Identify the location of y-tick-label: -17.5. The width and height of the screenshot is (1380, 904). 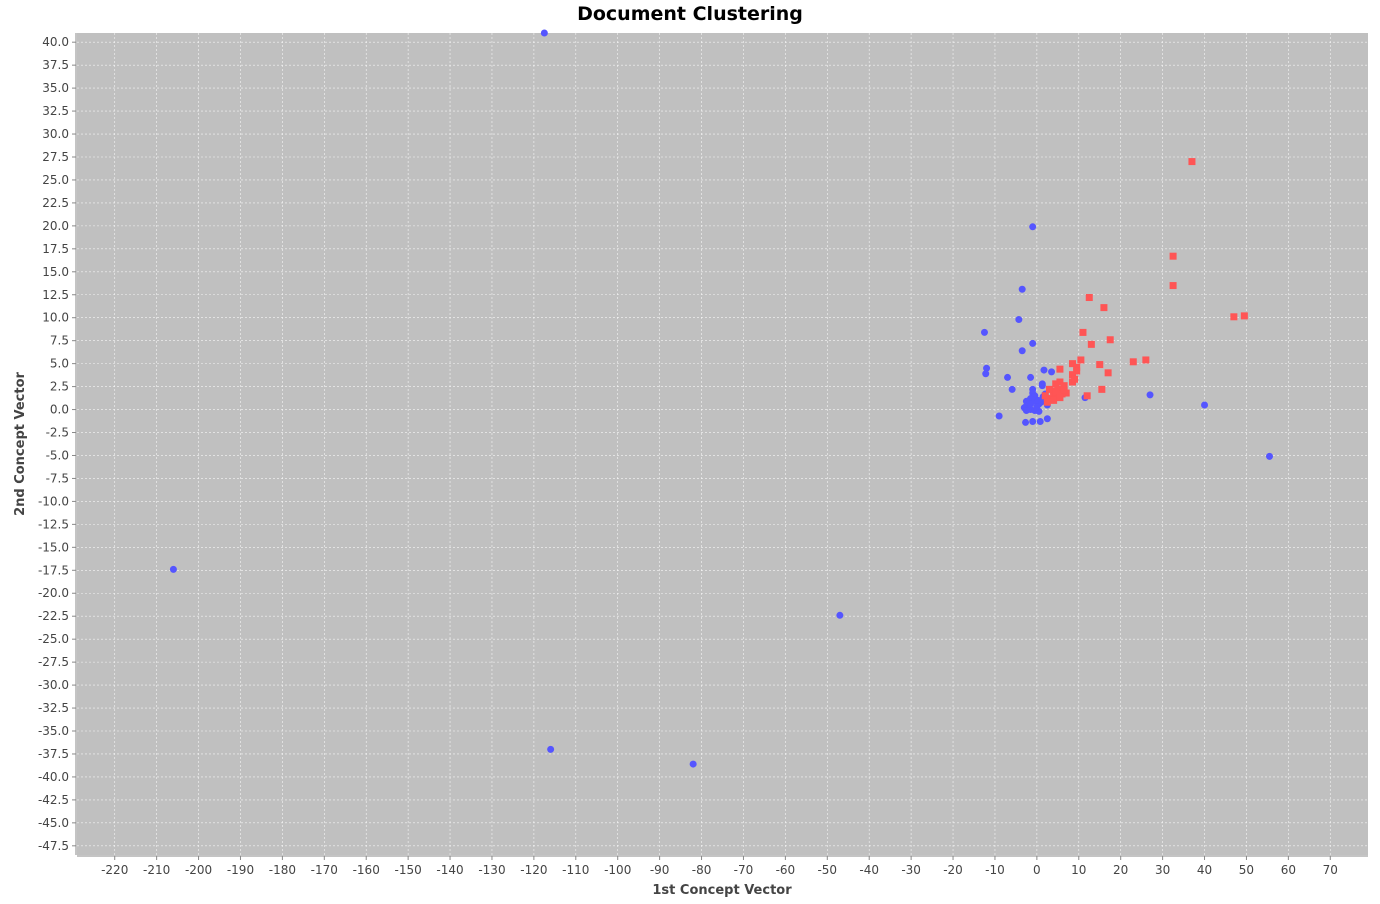
(53, 570).